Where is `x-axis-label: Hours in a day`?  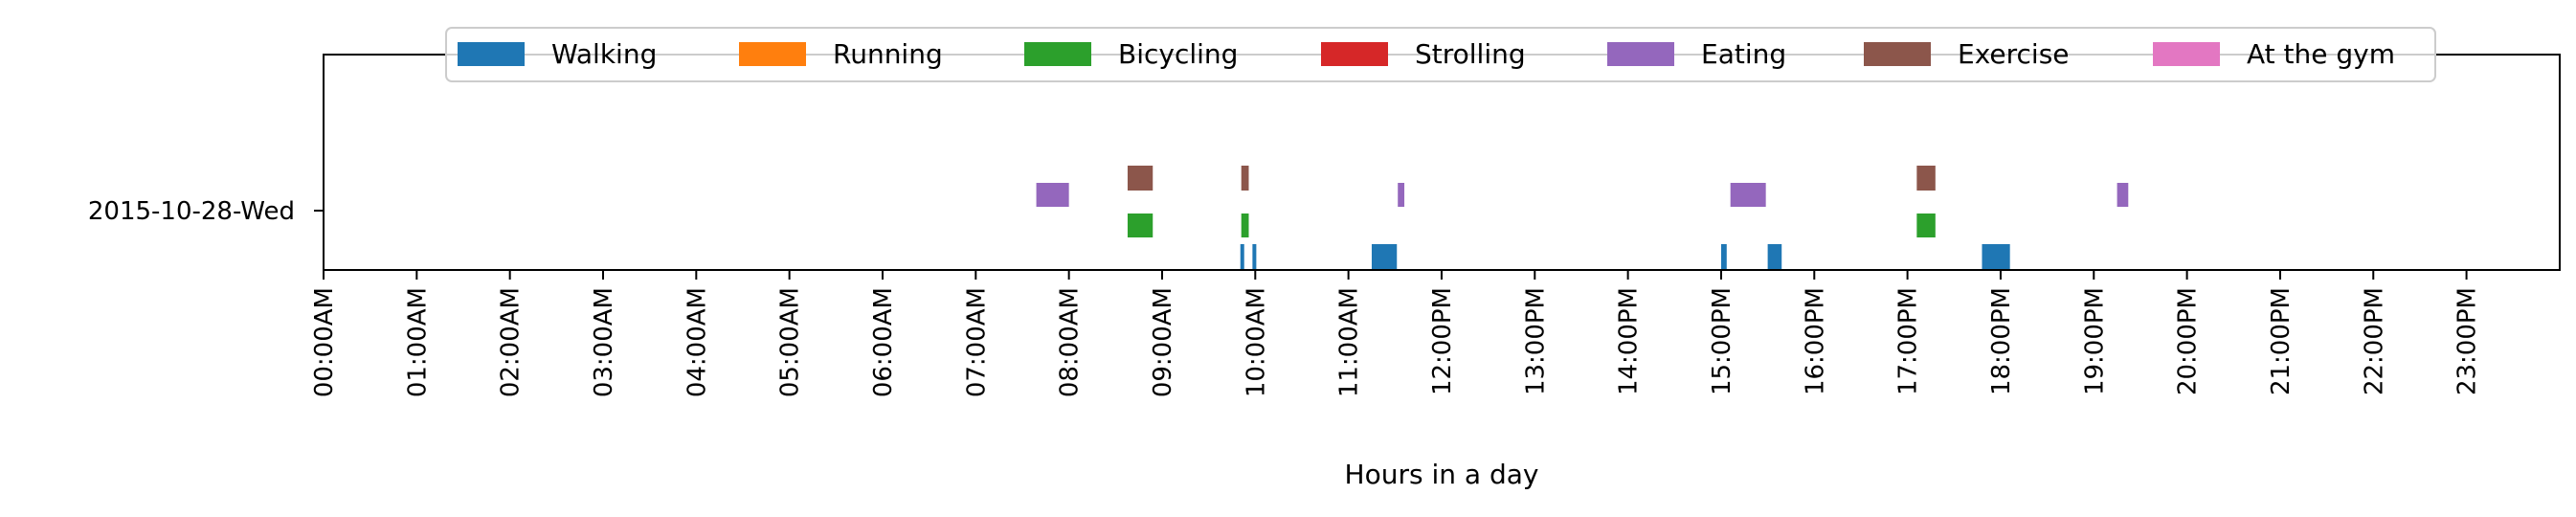
x-axis-label: Hours in a day is located at coordinates (1442, 474).